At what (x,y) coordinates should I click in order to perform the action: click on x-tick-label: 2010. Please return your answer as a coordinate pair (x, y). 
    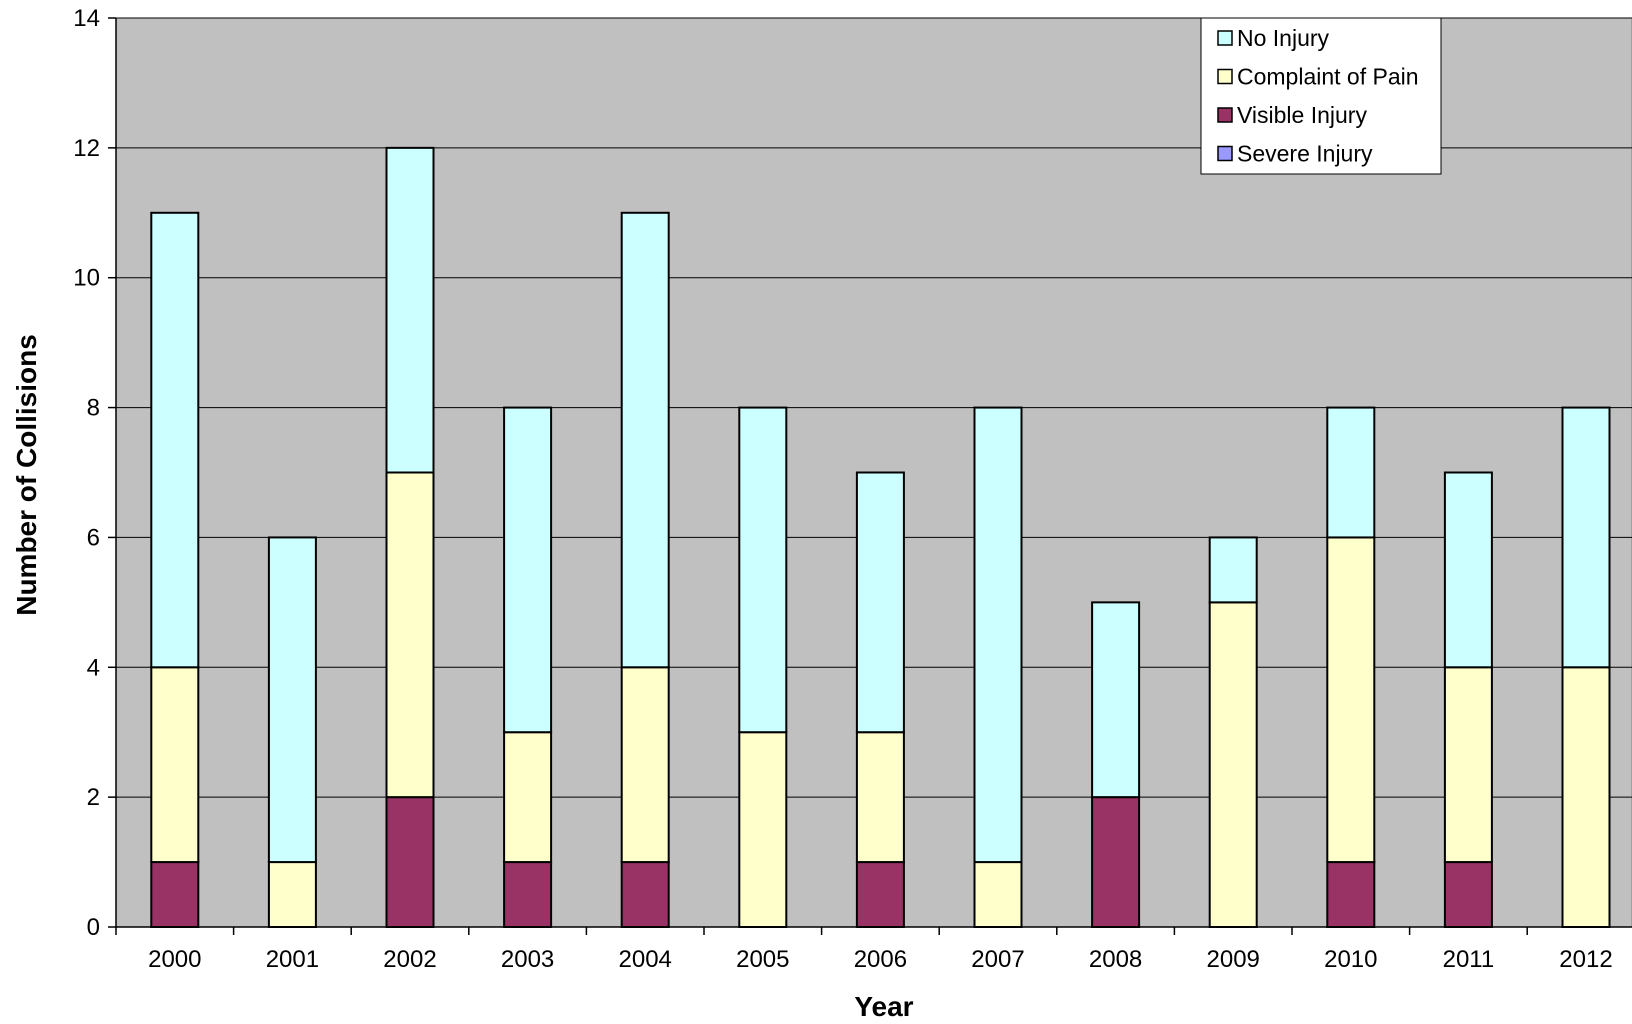
    Looking at the image, I should click on (1350, 959).